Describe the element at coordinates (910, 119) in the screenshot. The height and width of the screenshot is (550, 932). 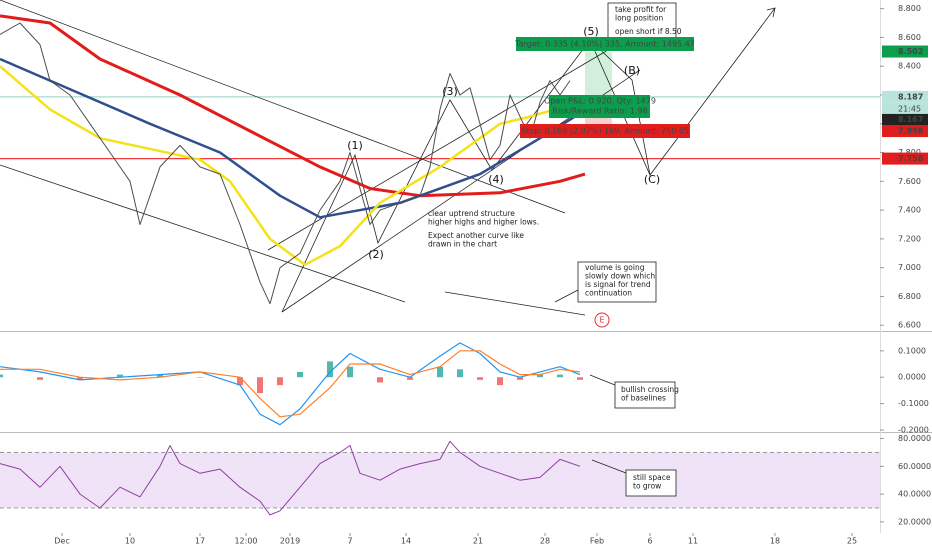
I see `price-label: 8.167` at that location.